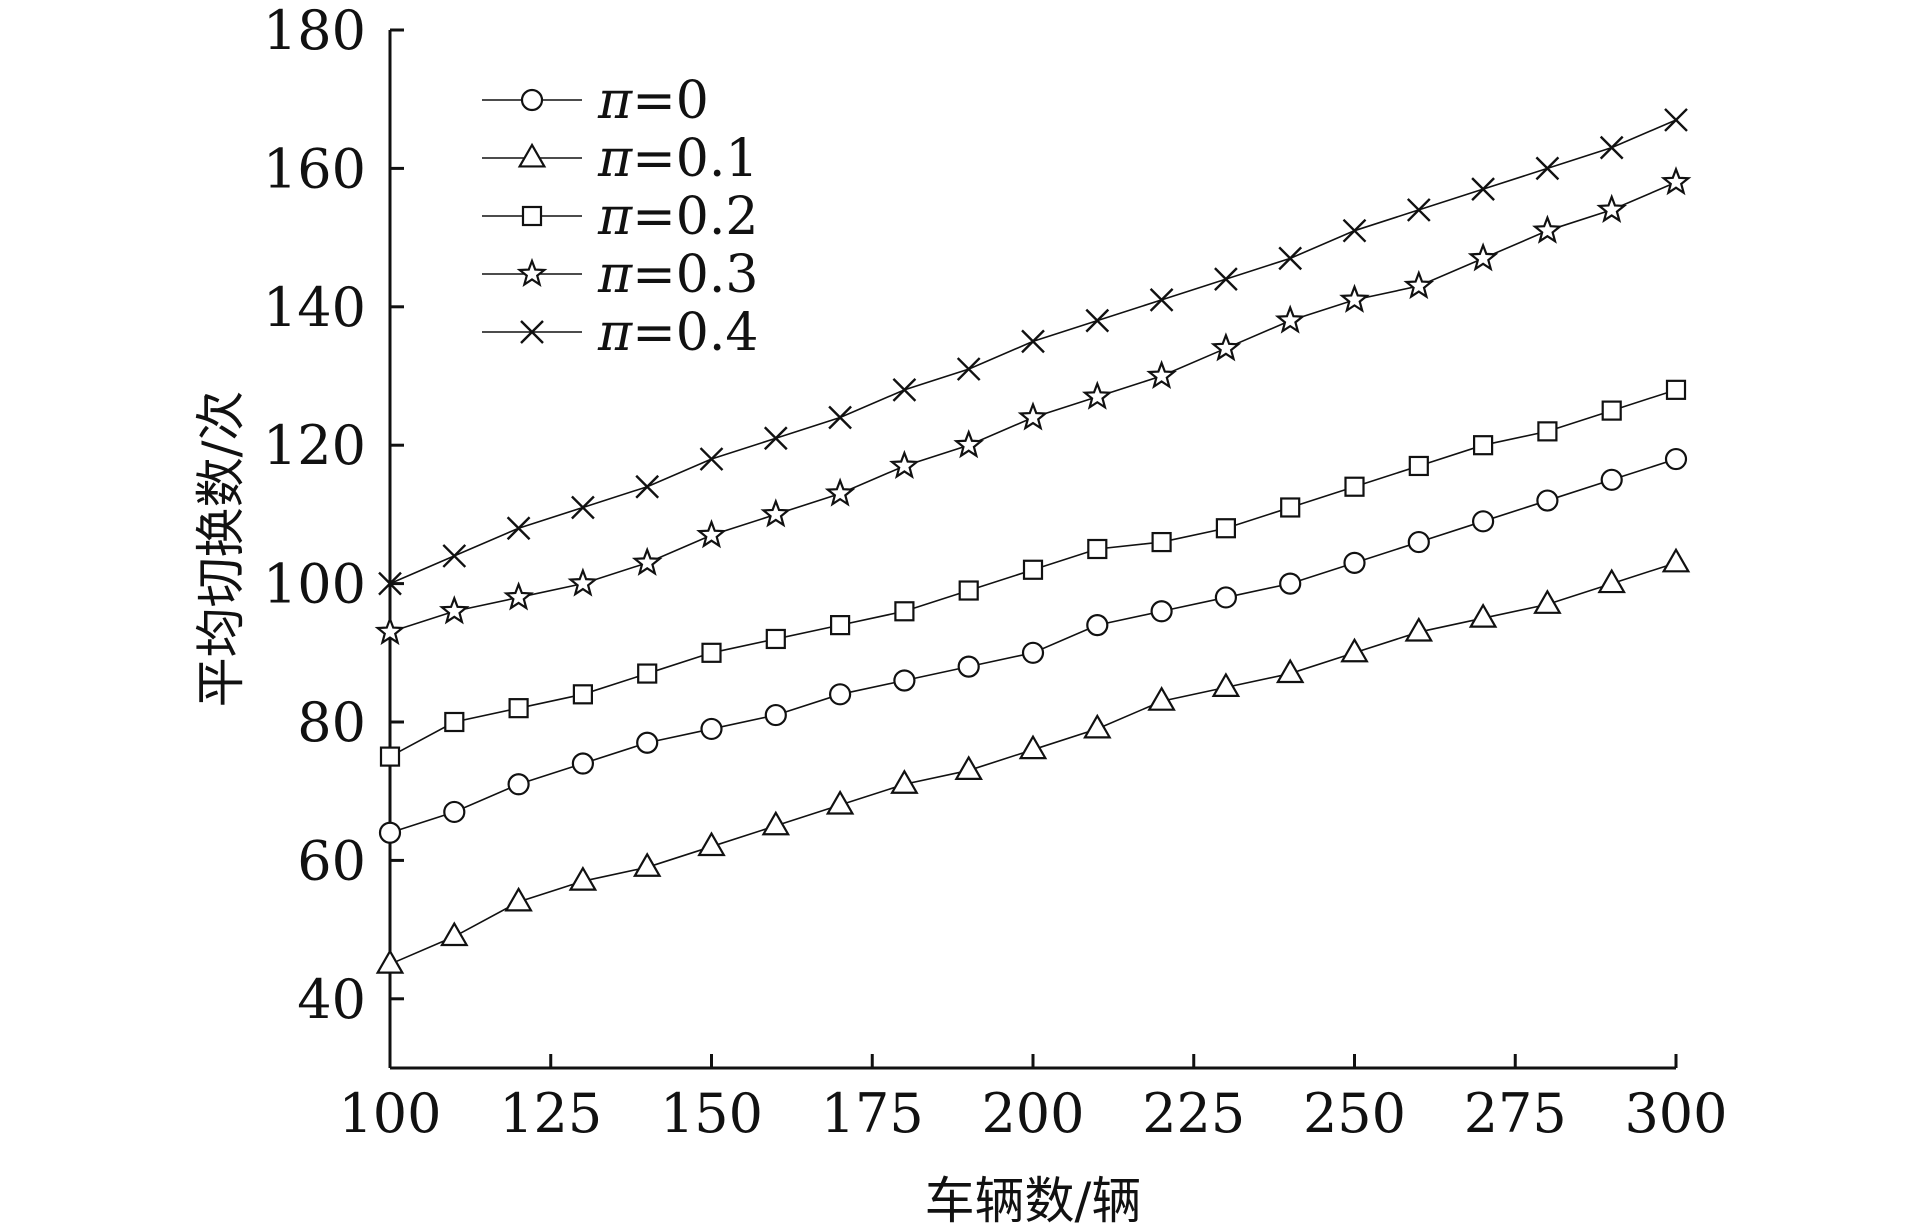 The width and height of the screenshot is (1913, 1228). Describe the element at coordinates (314, 307) in the screenshot. I see `y-tick-label: 140` at that location.